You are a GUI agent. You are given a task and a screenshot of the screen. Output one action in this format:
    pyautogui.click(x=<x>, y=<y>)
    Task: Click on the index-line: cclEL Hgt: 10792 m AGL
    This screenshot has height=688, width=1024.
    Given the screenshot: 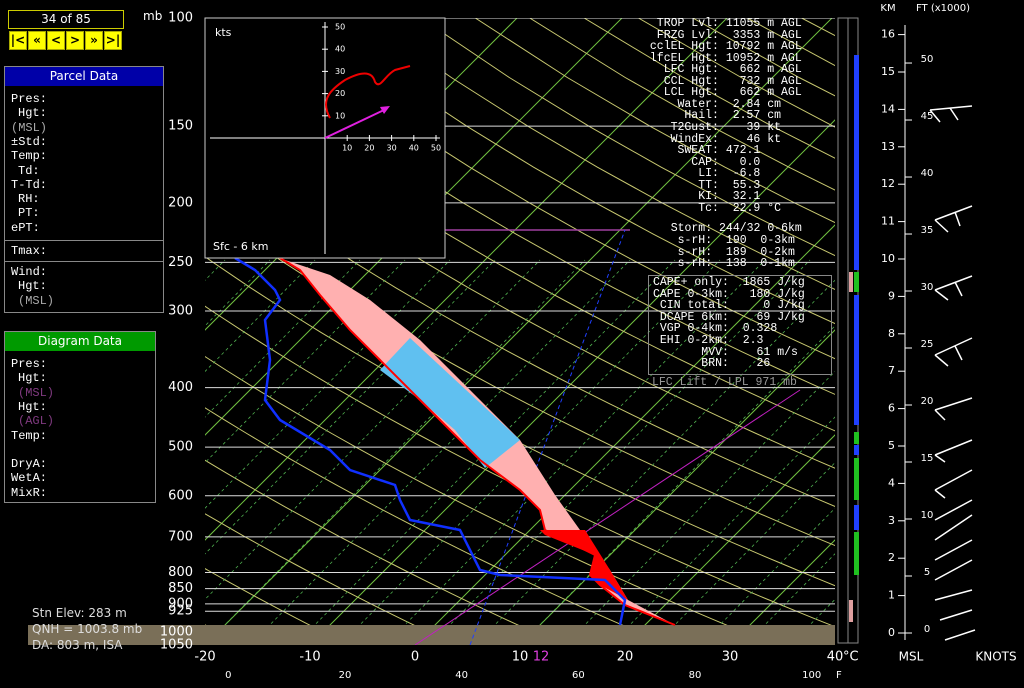 What is the action you would take?
    pyautogui.click(x=722, y=47)
    